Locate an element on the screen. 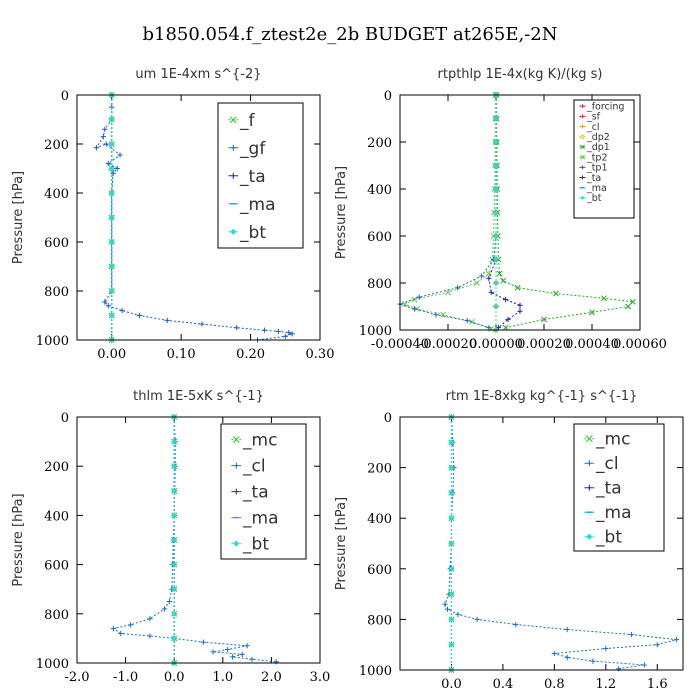  legend: _forcing_sf_cl_dp2_dp1_tp2_tp1_ta_ma_bt is located at coordinates (604, 159).